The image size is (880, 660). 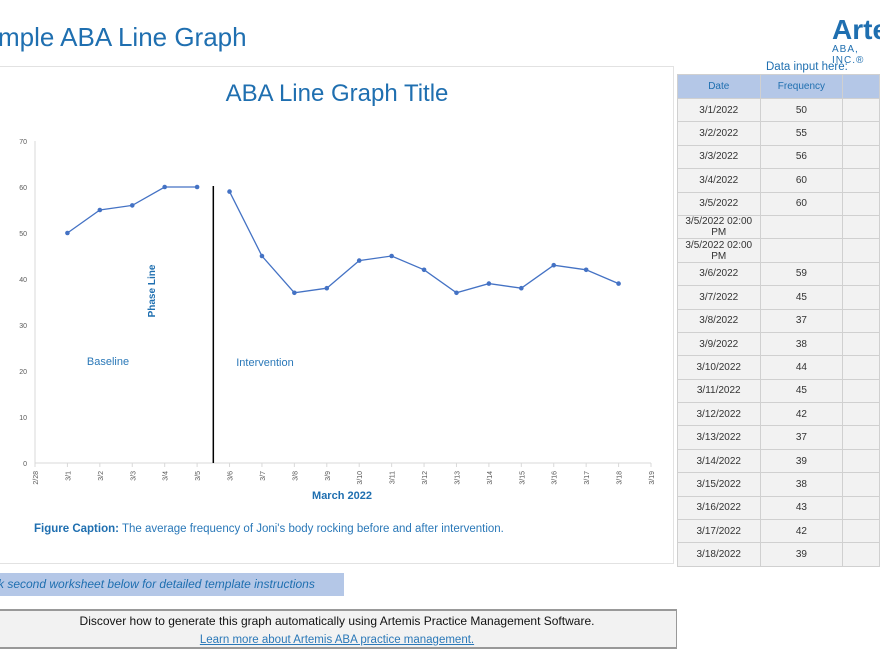 I want to click on date-cell: 3/14/2022, so click(x=719, y=461).